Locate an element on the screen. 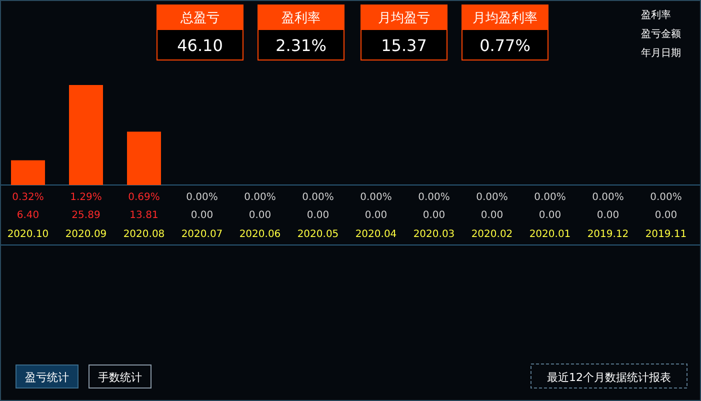  x-tick-label: 2020.02 is located at coordinates (492, 234).